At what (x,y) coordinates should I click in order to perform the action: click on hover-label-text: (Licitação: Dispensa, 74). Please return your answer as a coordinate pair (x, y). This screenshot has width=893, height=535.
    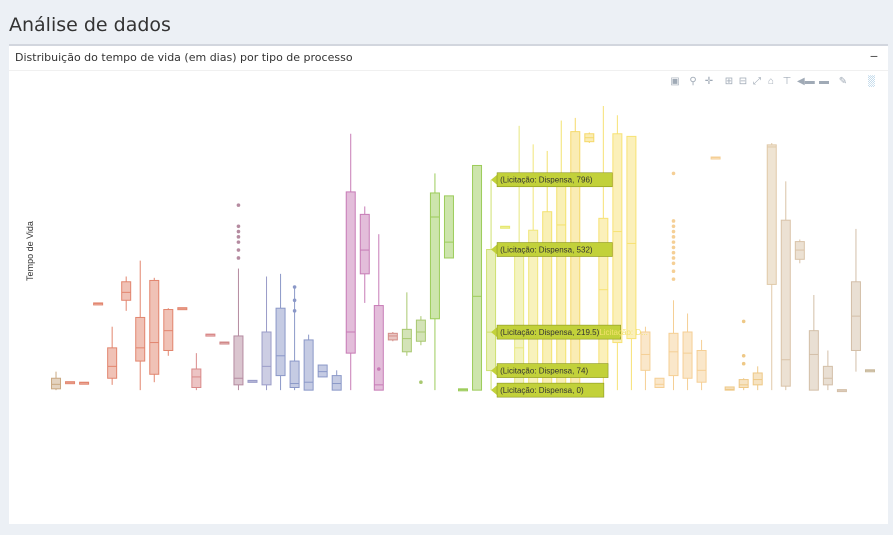
    Looking at the image, I should click on (544, 371).